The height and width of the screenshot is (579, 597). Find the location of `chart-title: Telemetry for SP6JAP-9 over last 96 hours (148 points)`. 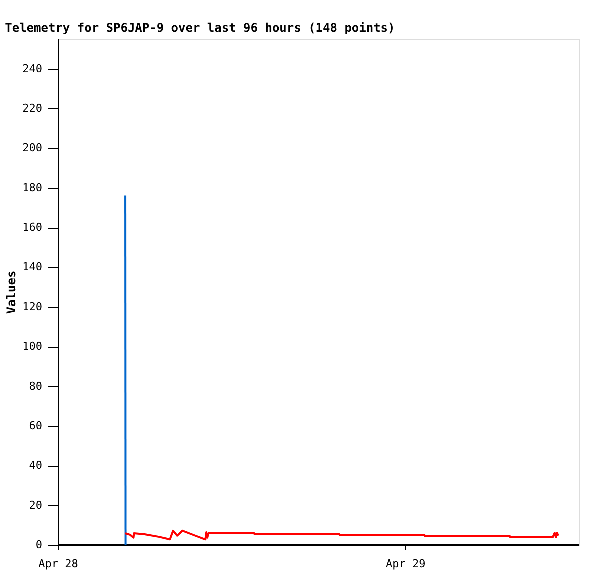

chart-title: Telemetry for SP6JAP-9 over last 96 hours (148 points) is located at coordinates (200, 28).